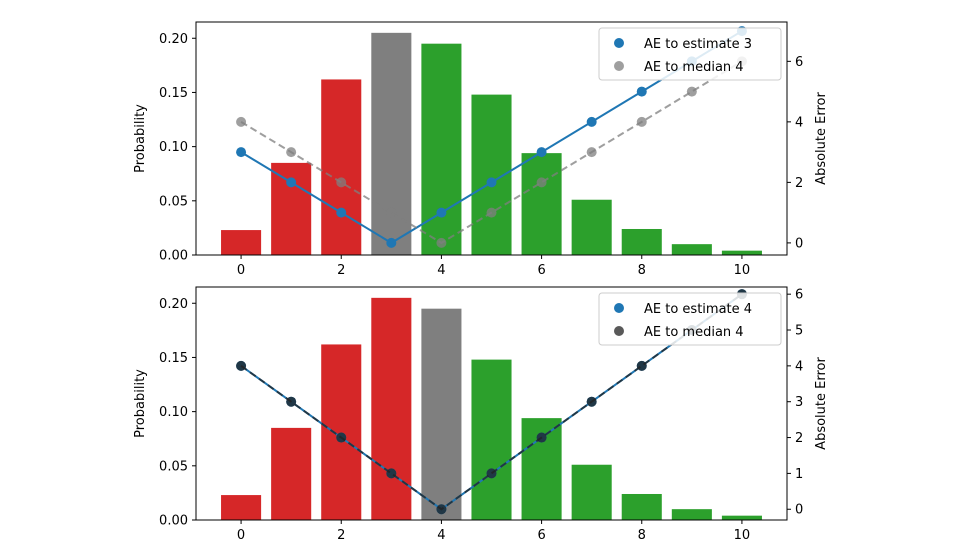 This screenshot has width=960, height=540. I want to click on y-right-tick-label: 5, so click(799, 331).